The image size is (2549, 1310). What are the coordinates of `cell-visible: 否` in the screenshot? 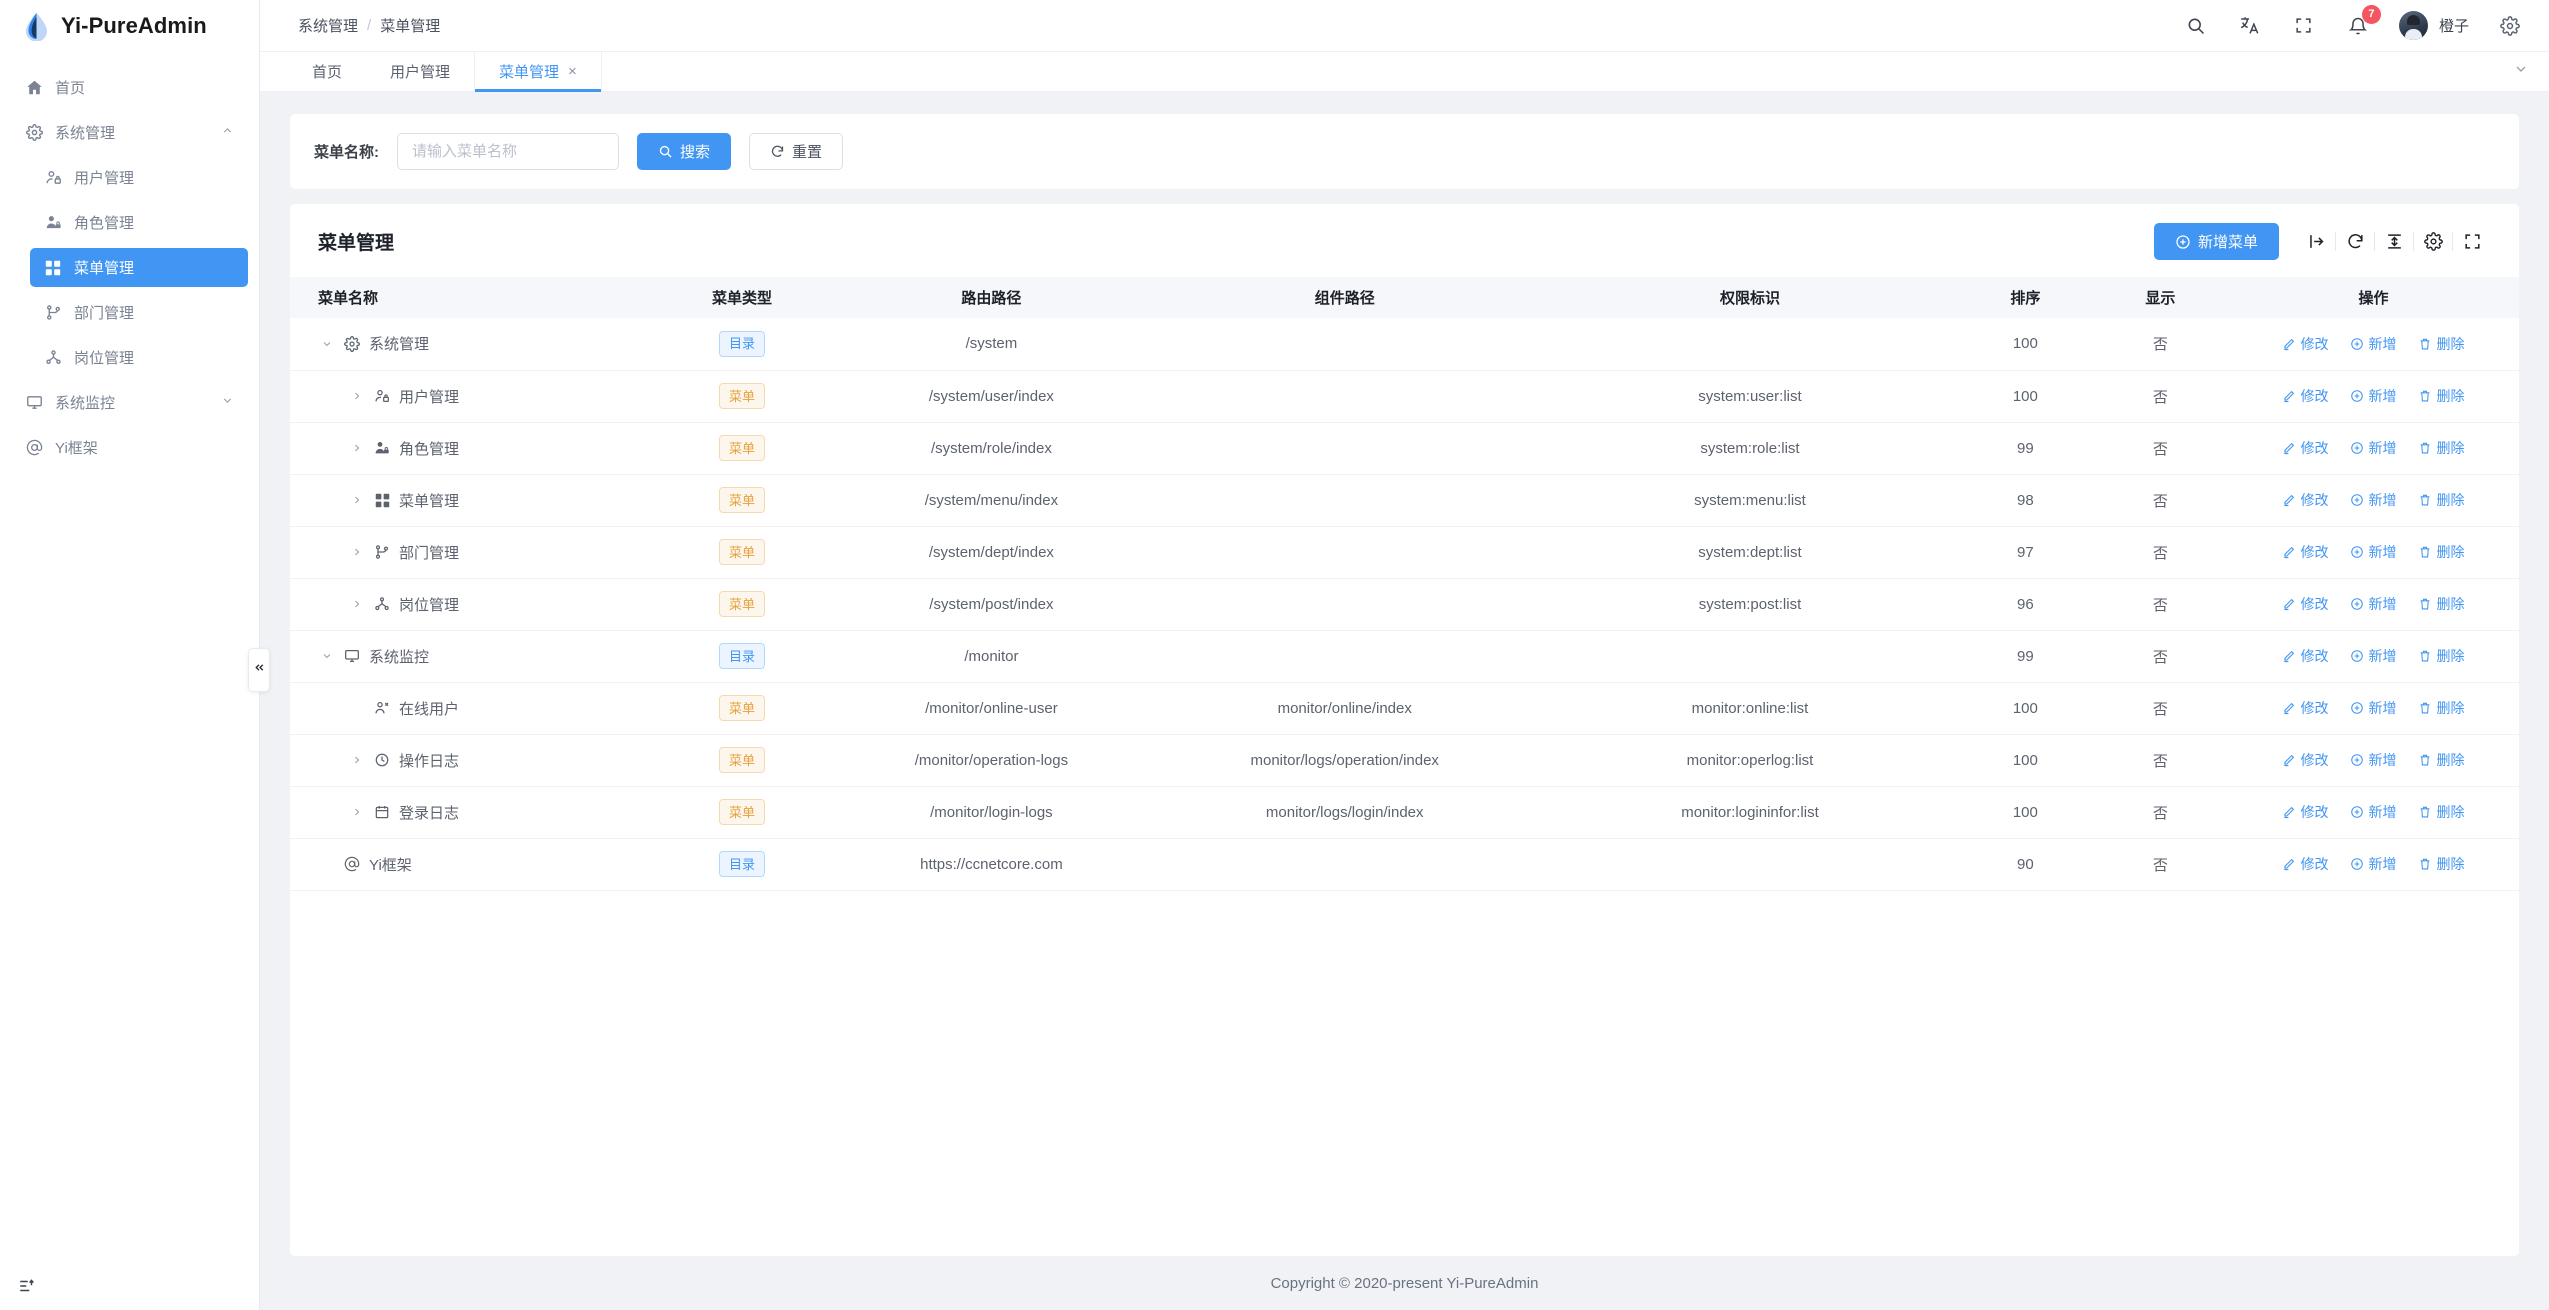 It's located at (2160, 344).